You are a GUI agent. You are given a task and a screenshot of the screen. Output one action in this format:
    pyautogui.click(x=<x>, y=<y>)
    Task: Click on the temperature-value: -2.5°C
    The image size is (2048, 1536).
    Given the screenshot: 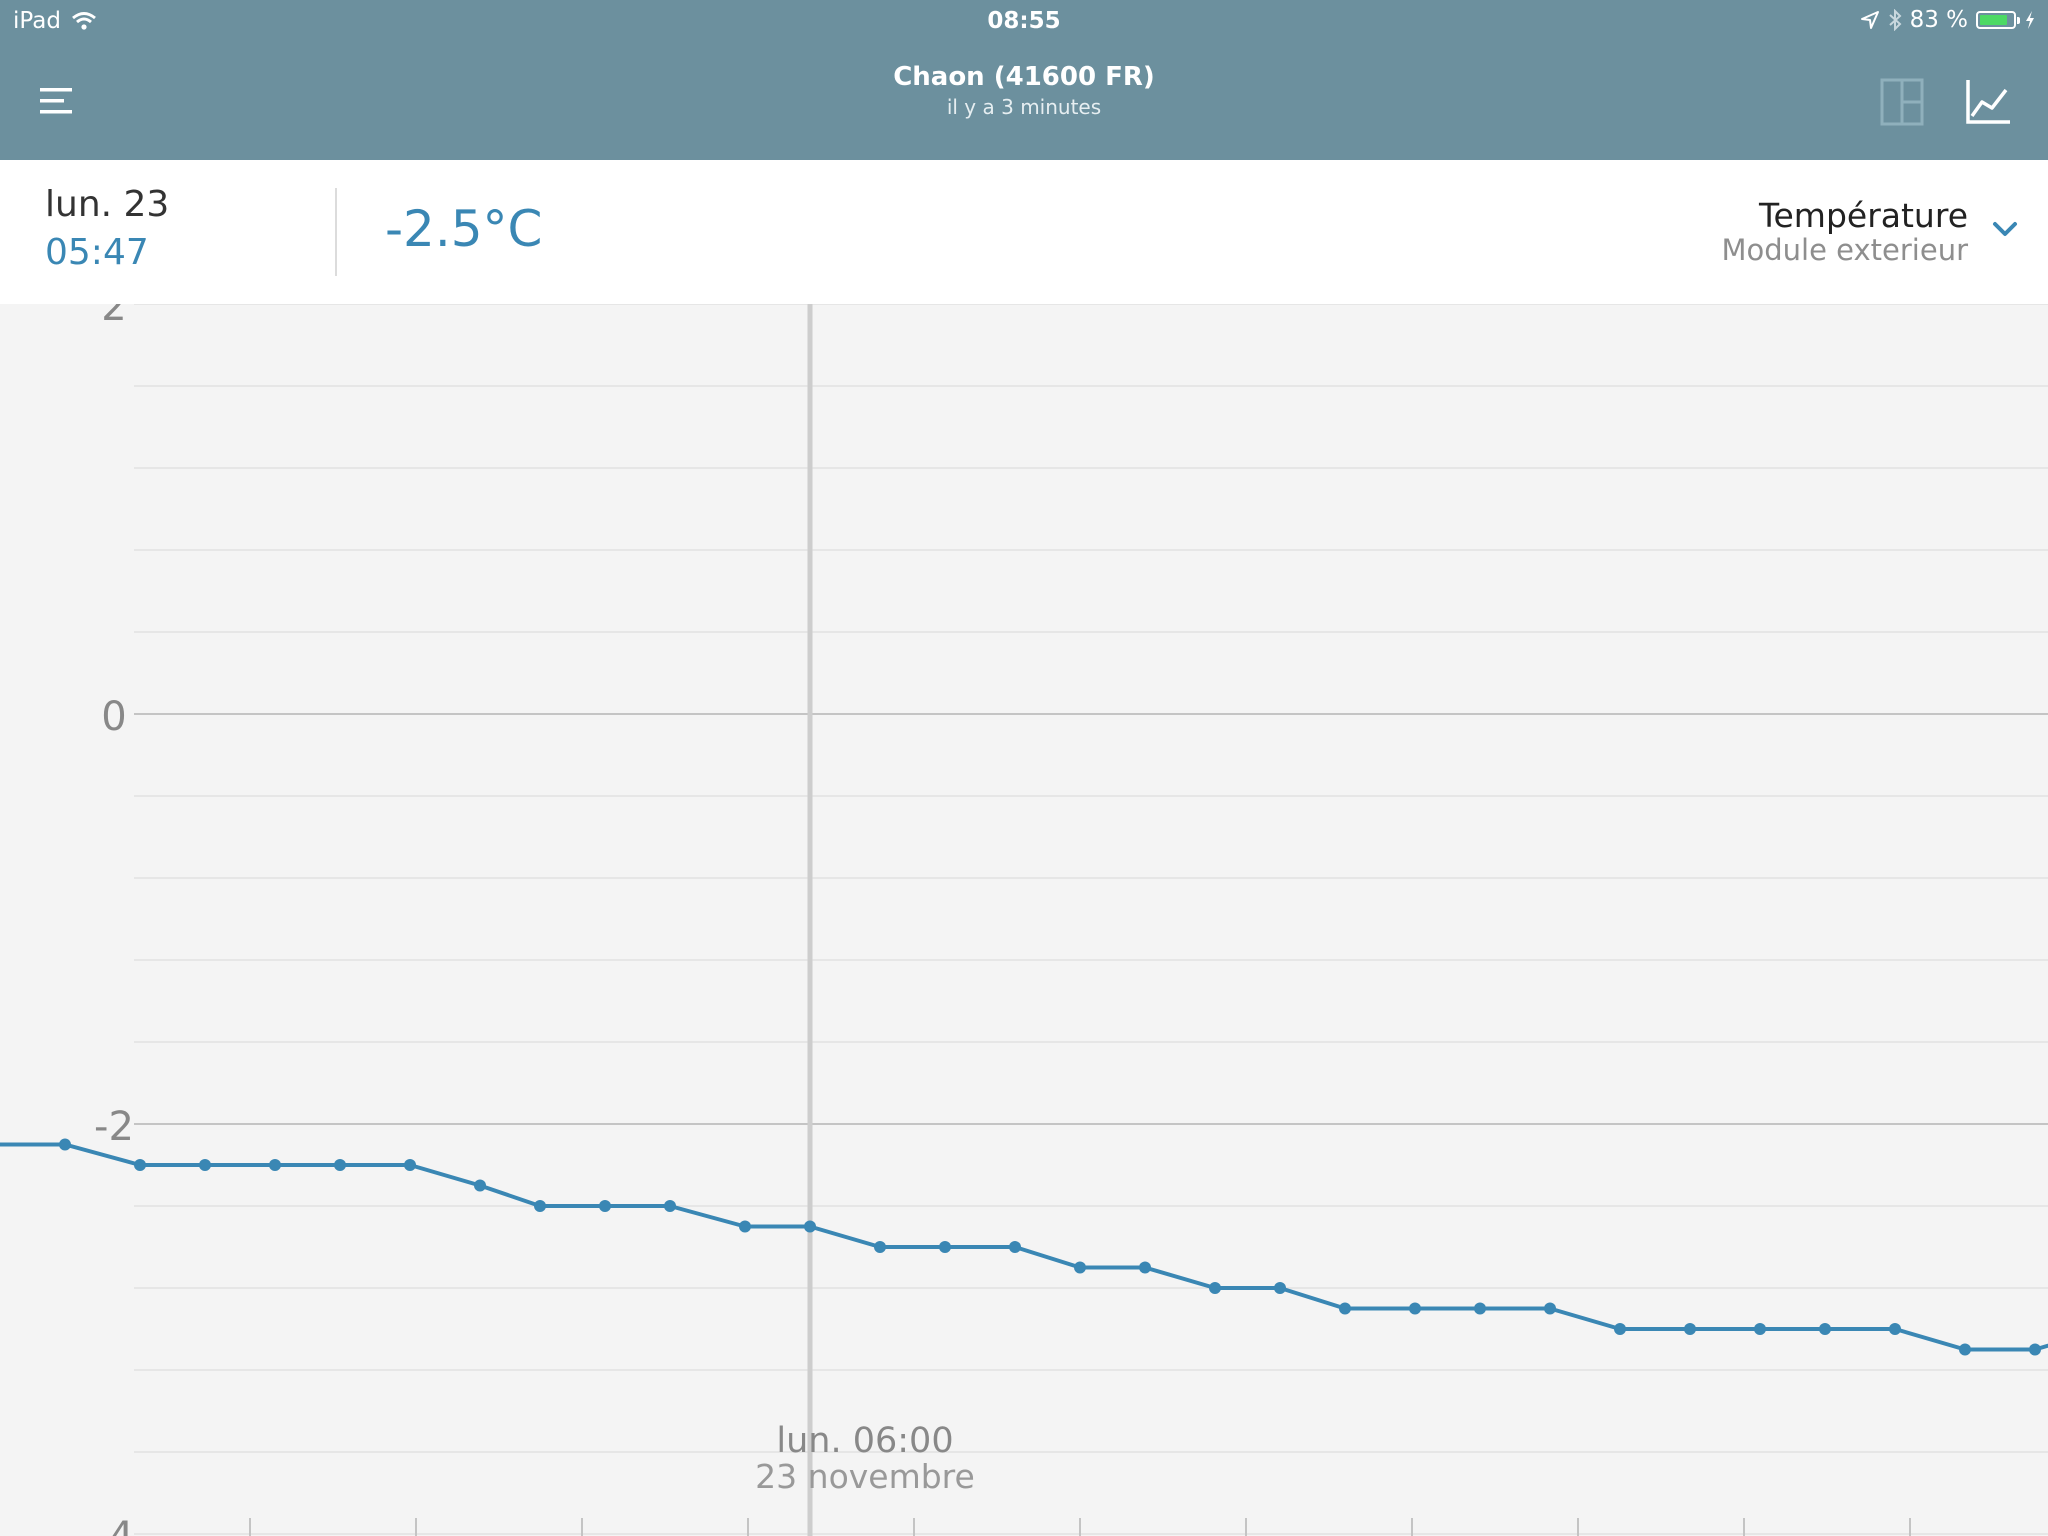 What is the action you would take?
    pyautogui.click(x=464, y=229)
    